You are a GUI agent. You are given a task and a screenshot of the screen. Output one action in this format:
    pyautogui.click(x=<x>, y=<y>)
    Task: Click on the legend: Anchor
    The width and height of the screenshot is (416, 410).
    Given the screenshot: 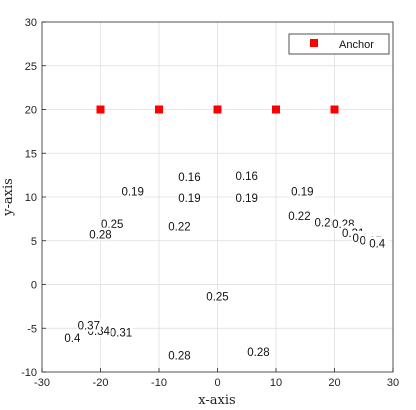 What is the action you would take?
    pyautogui.click(x=339, y=44)
    